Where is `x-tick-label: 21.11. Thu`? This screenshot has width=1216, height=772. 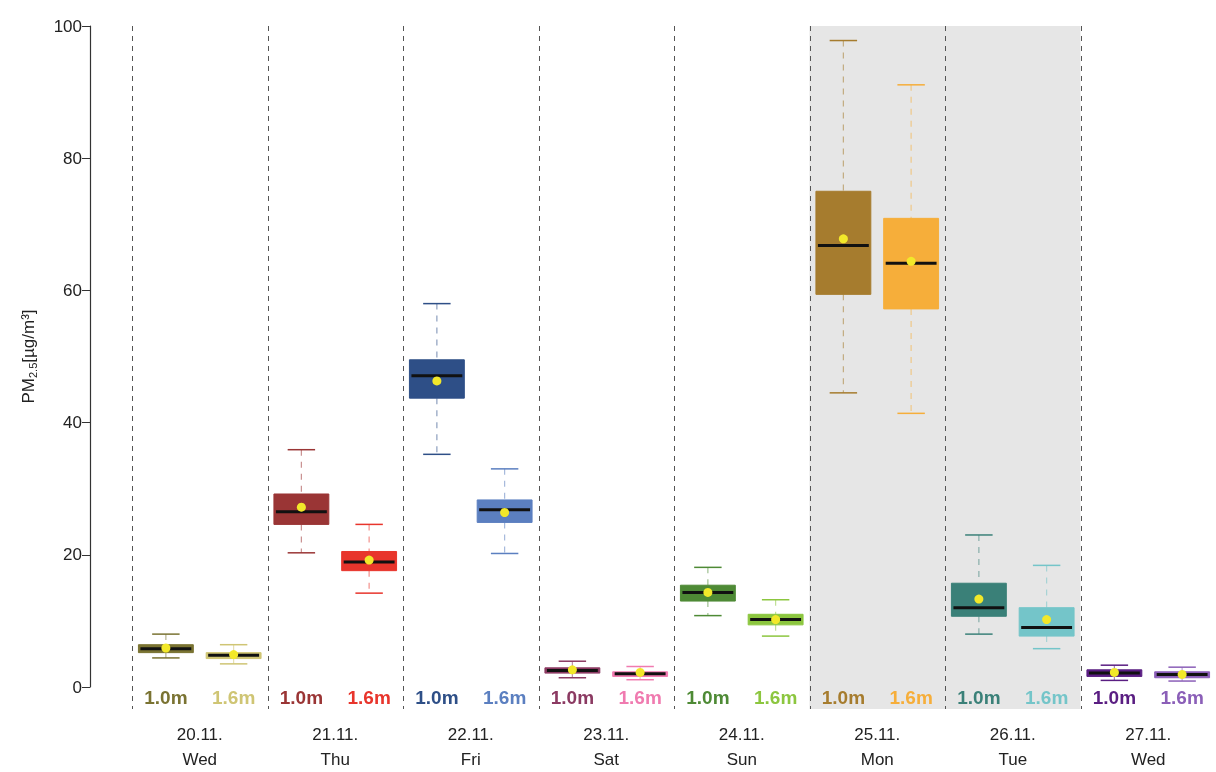 x-tick-label: 21.11. Thu is located at coordinates (335, 747).